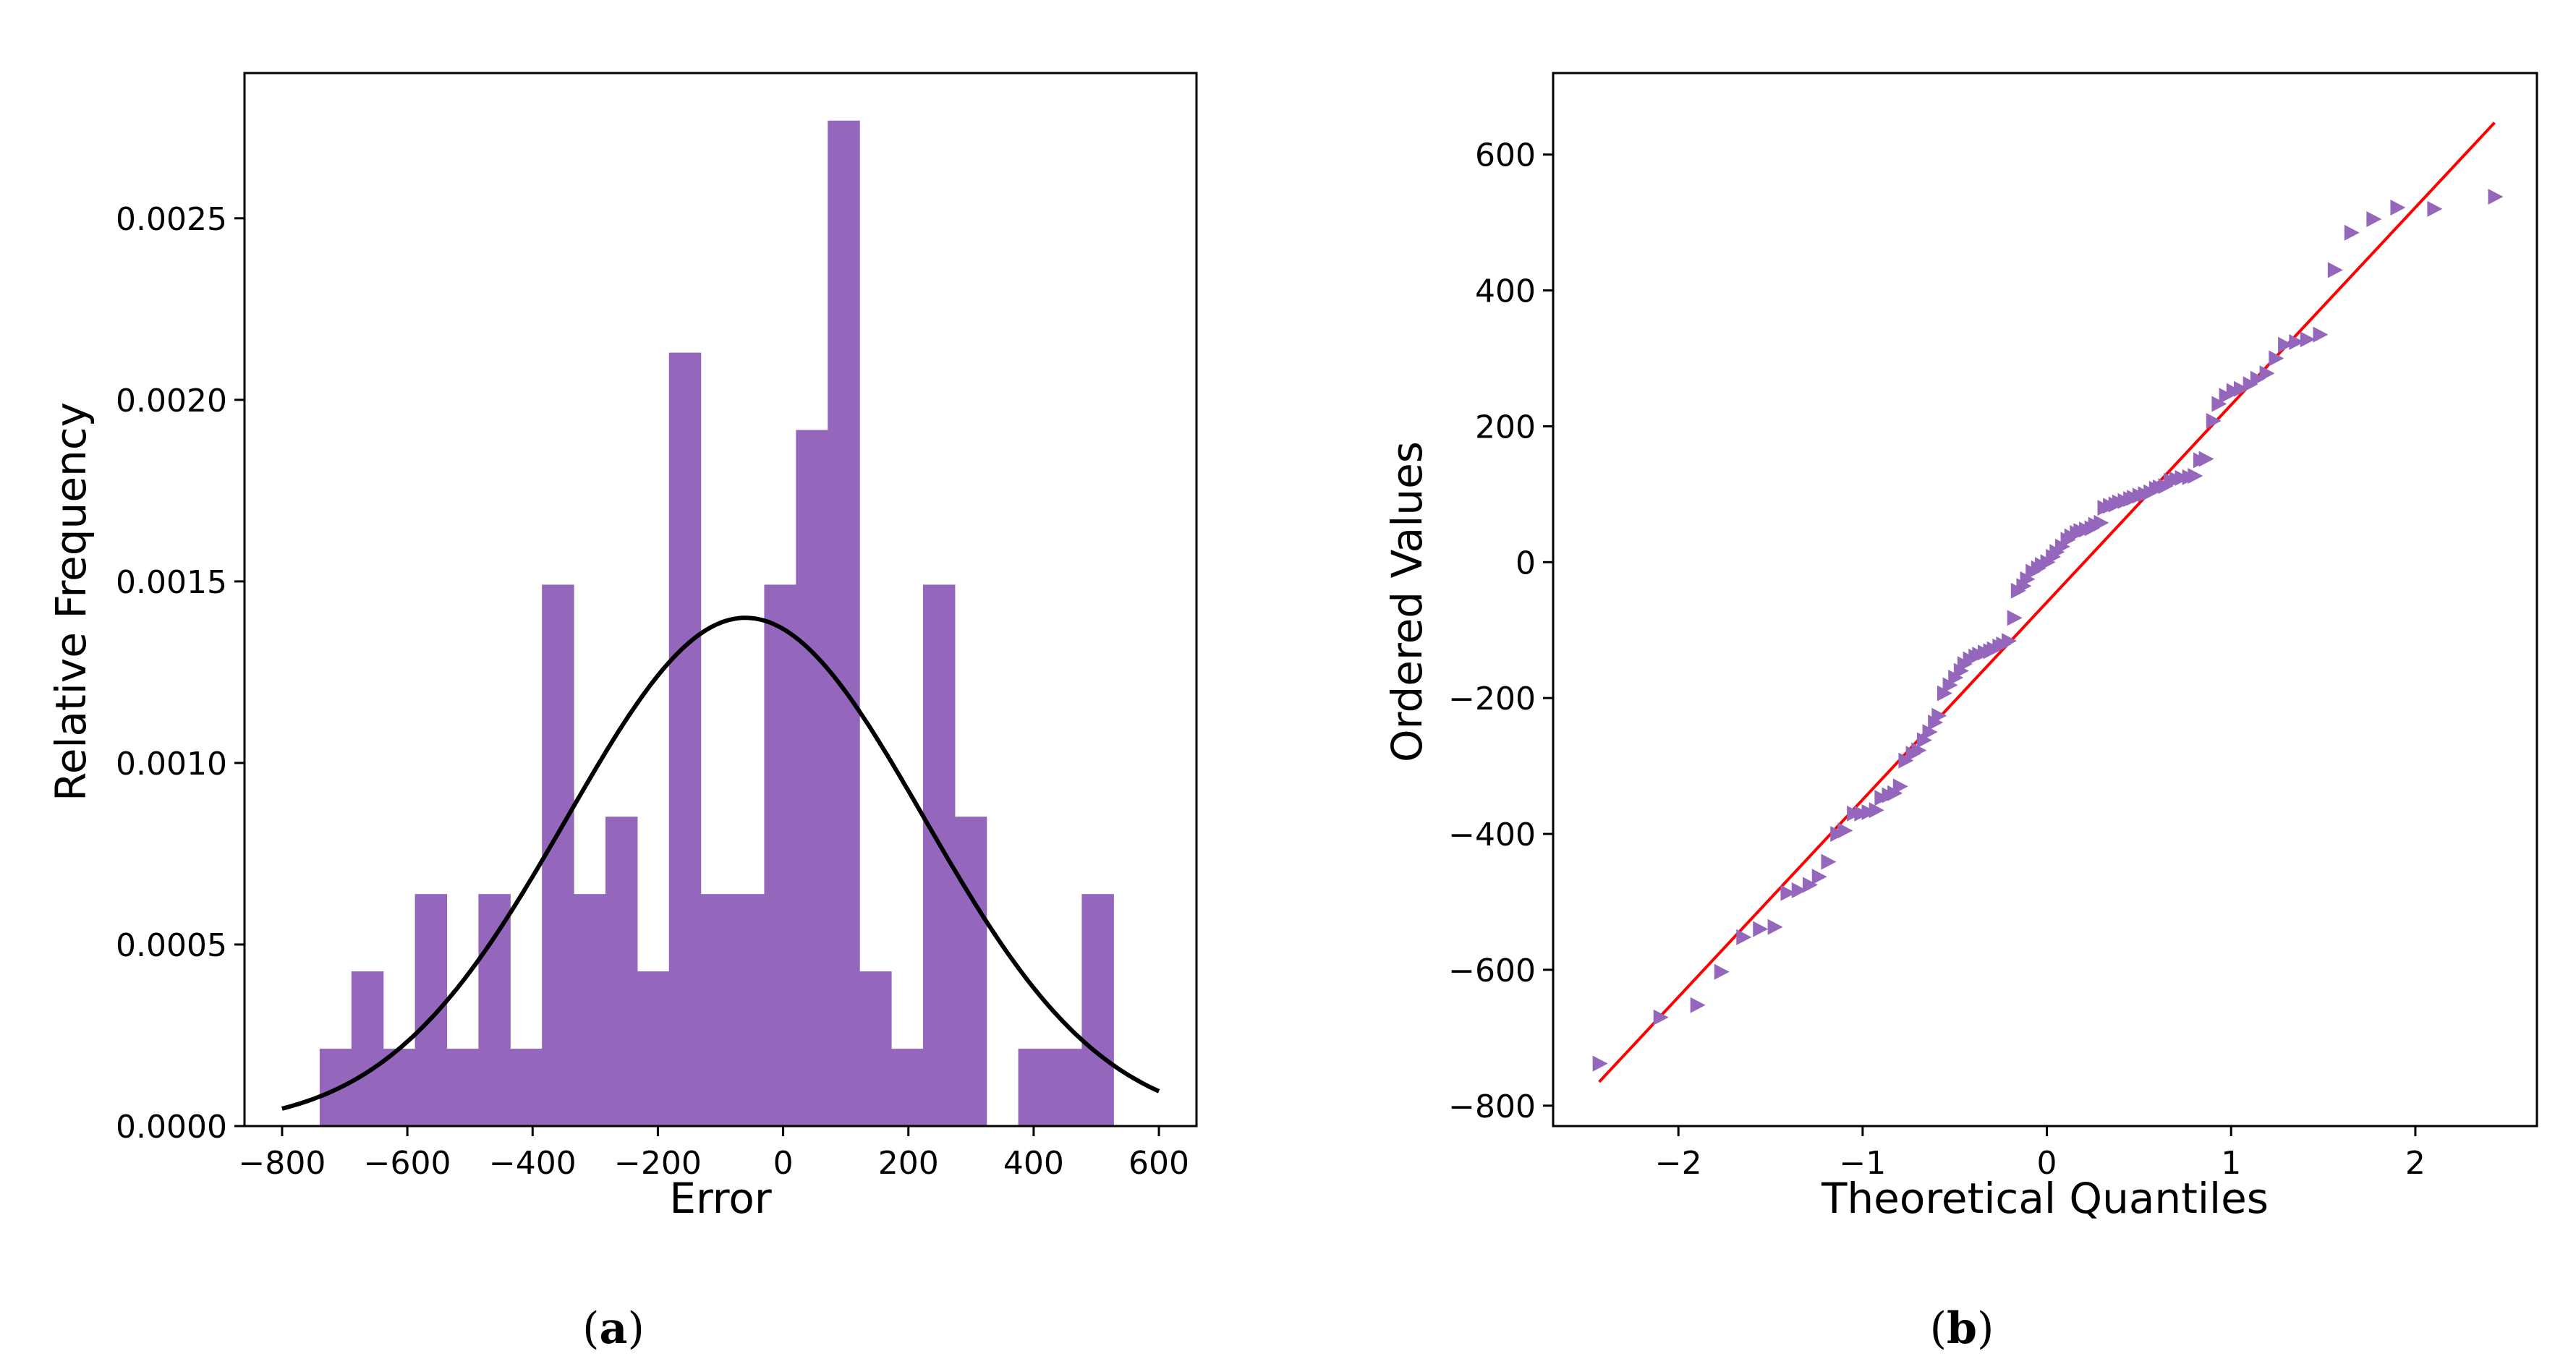 The height and width of the screenshot is (1364, 2576). Describe the element at coordinates (171, 1127) in the screenshot. I see `y-tick-label: 0.0000` at that location.